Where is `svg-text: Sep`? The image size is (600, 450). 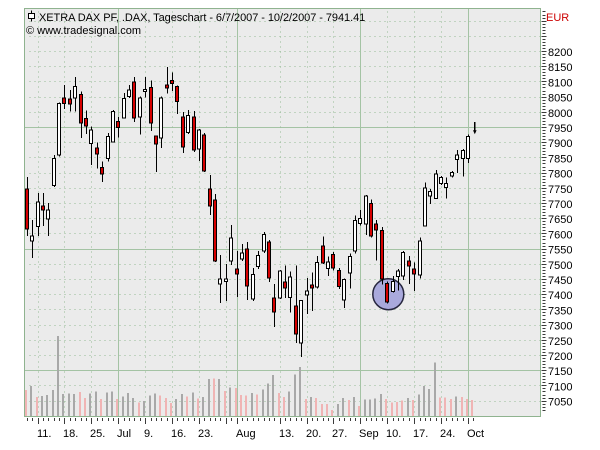 svg-text: Sep is located at coordinates (369, 434).